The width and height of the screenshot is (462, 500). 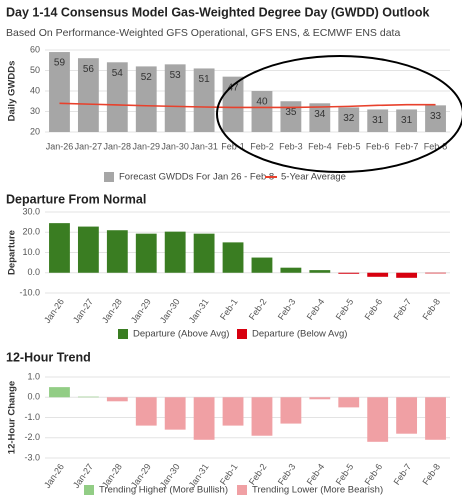 What do you see at coordinates (205, 79) in the screenshot?
I see `data-label: 51` at bounding box center [205, 79].